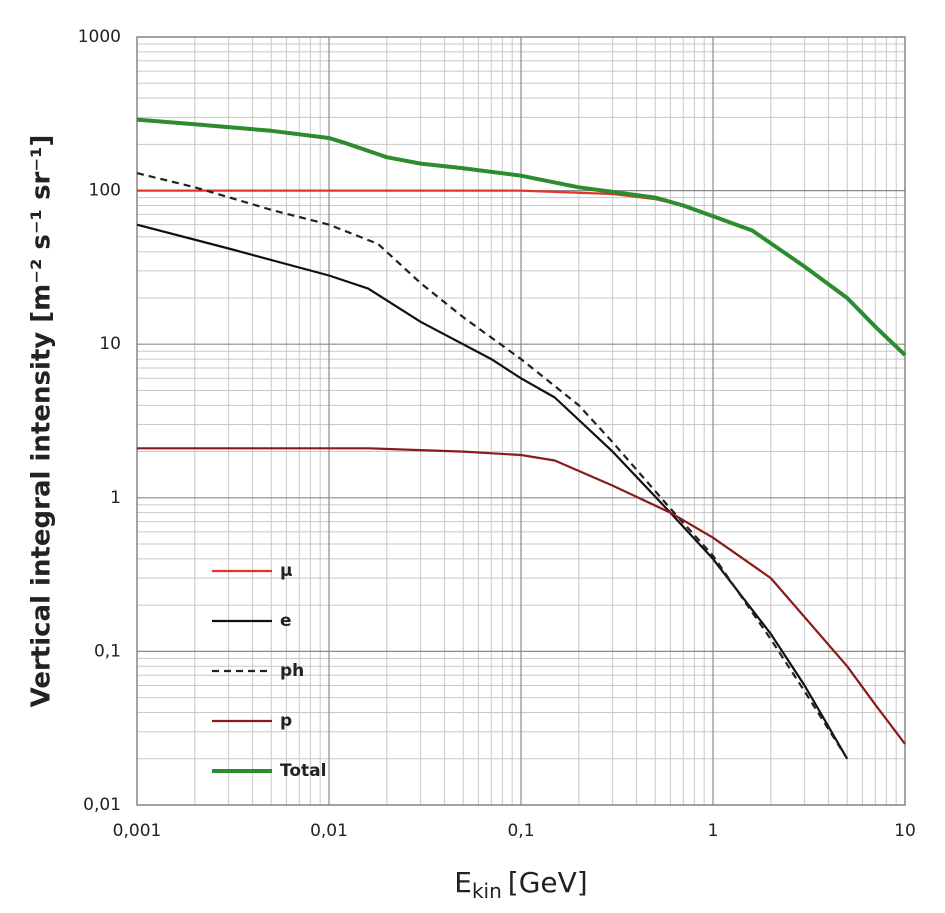  Describe the element at coordinates (137, 831) in the screenshot. I see `x-tick-label: 0,001` at that location.